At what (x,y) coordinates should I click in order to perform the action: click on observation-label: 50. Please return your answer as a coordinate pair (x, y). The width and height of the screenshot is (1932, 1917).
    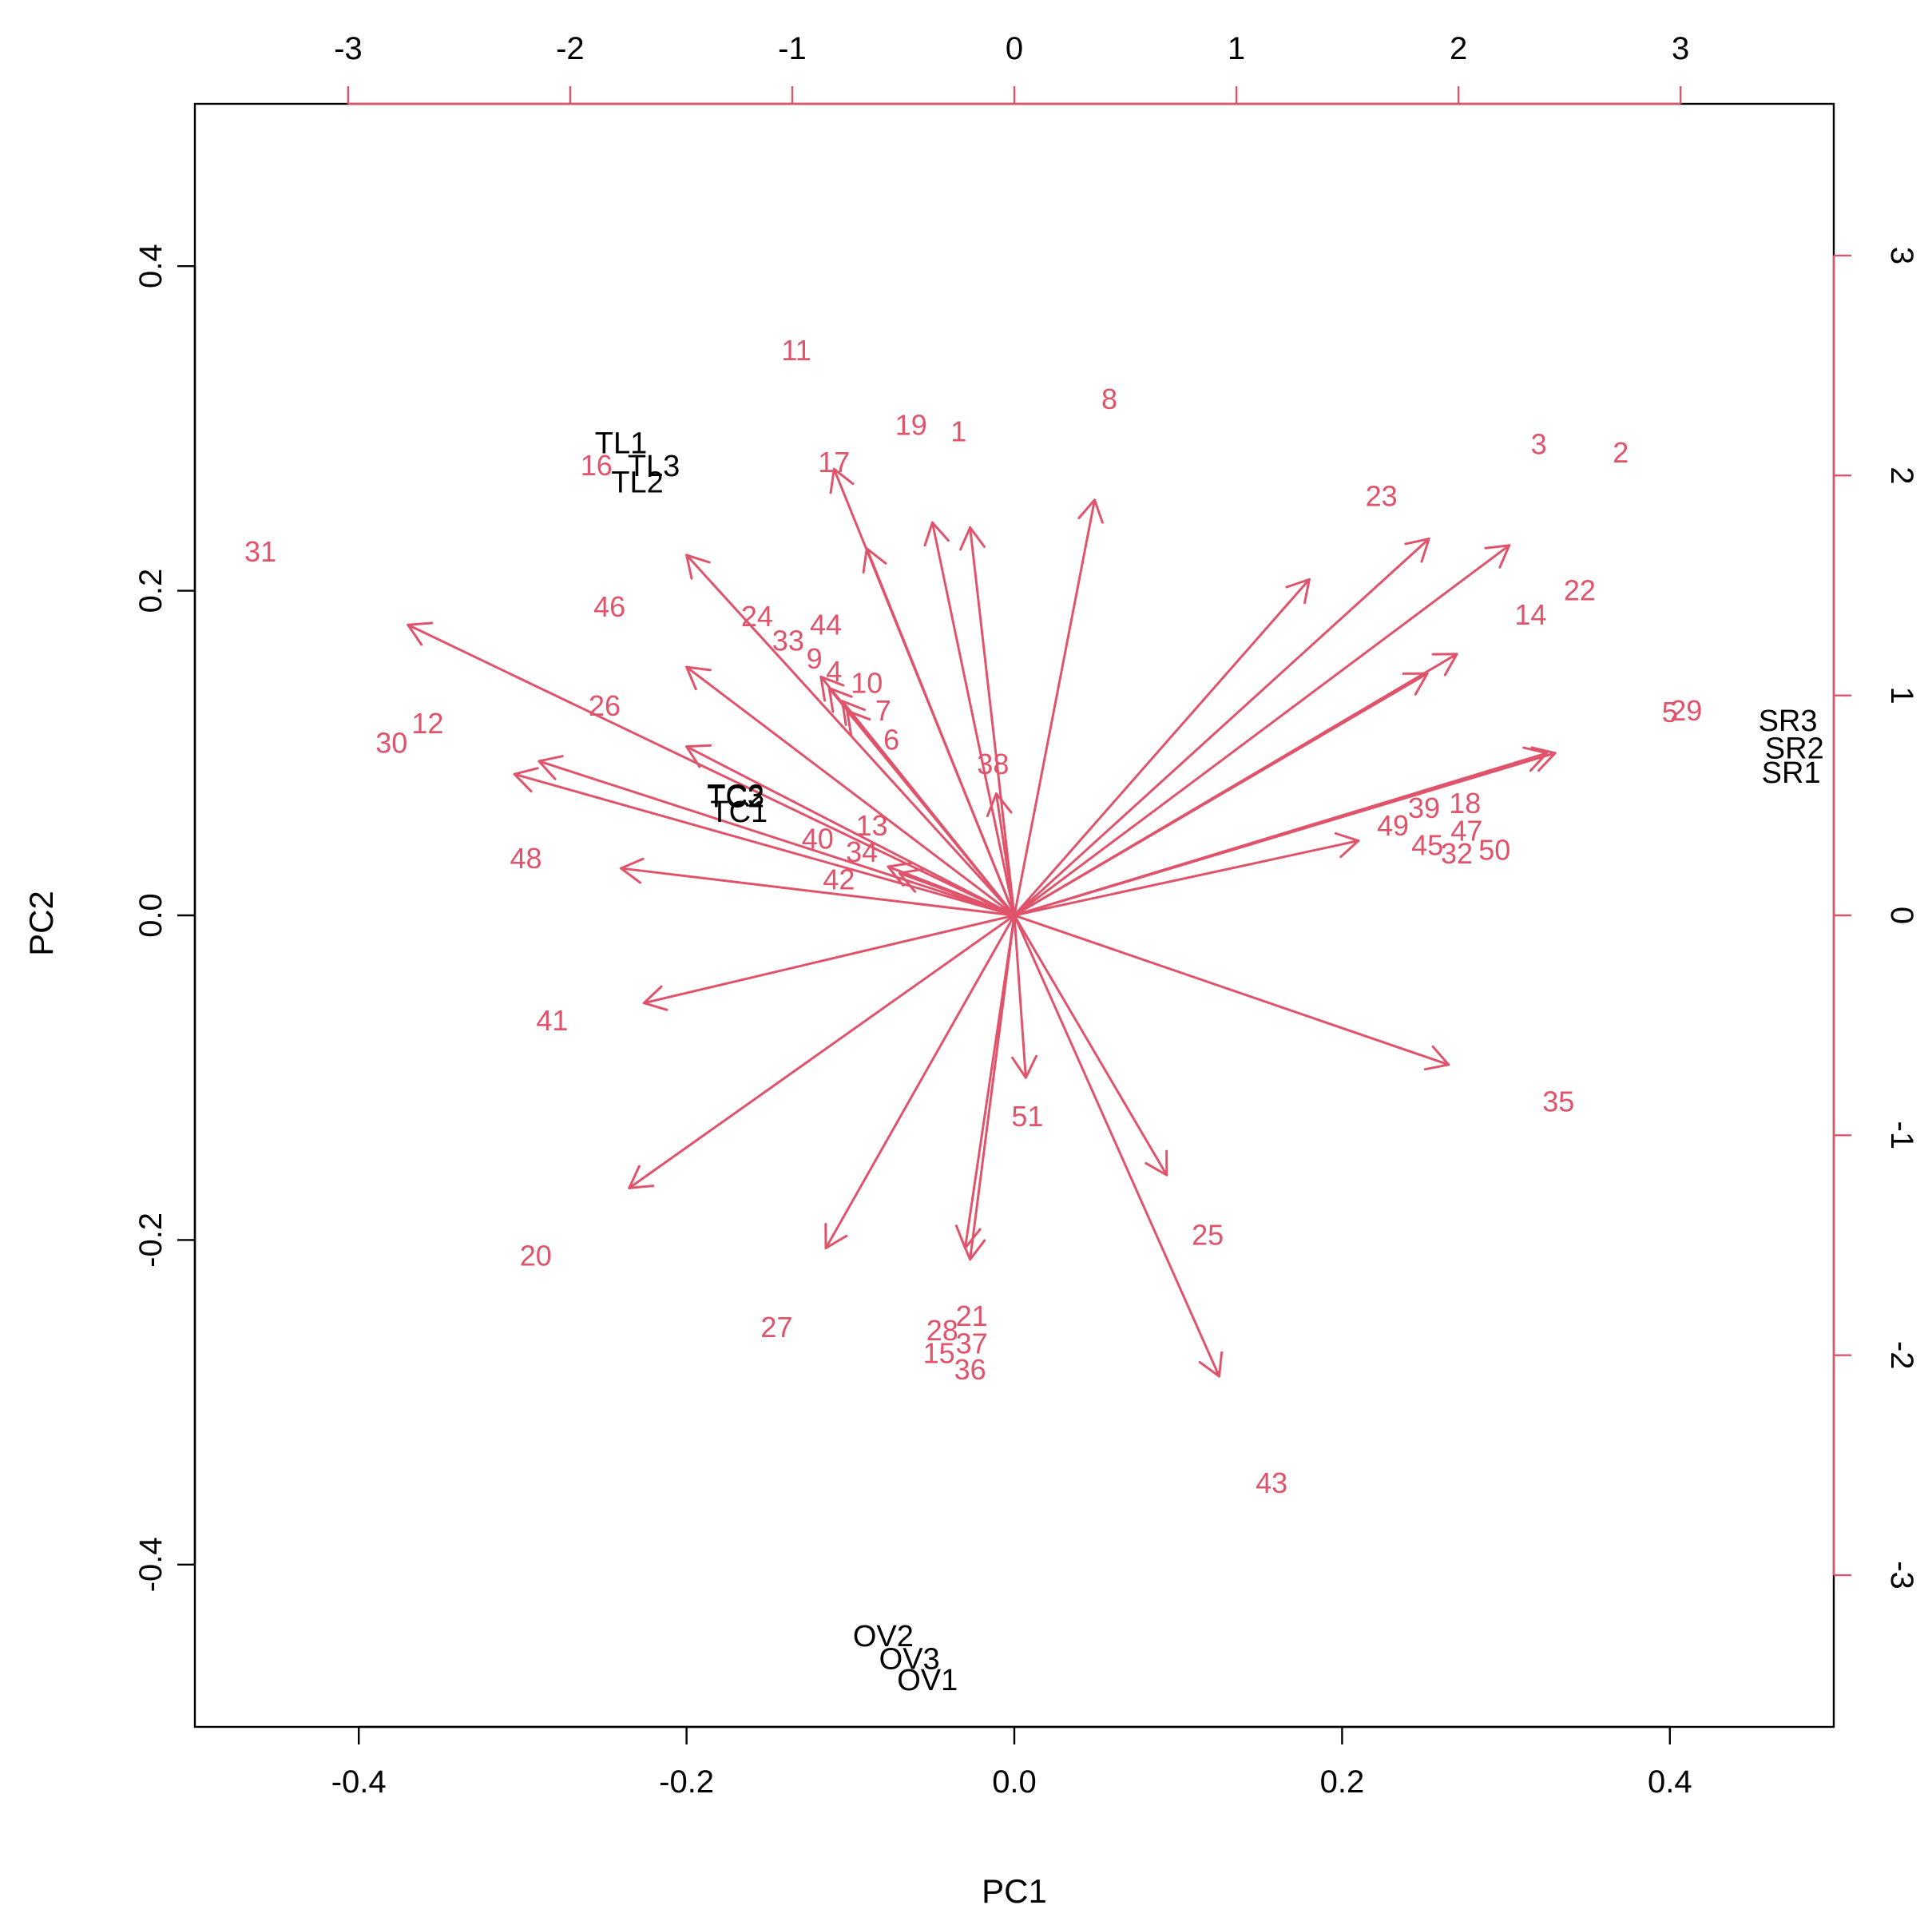
    Looking at the image, I should click on (1494, 850).